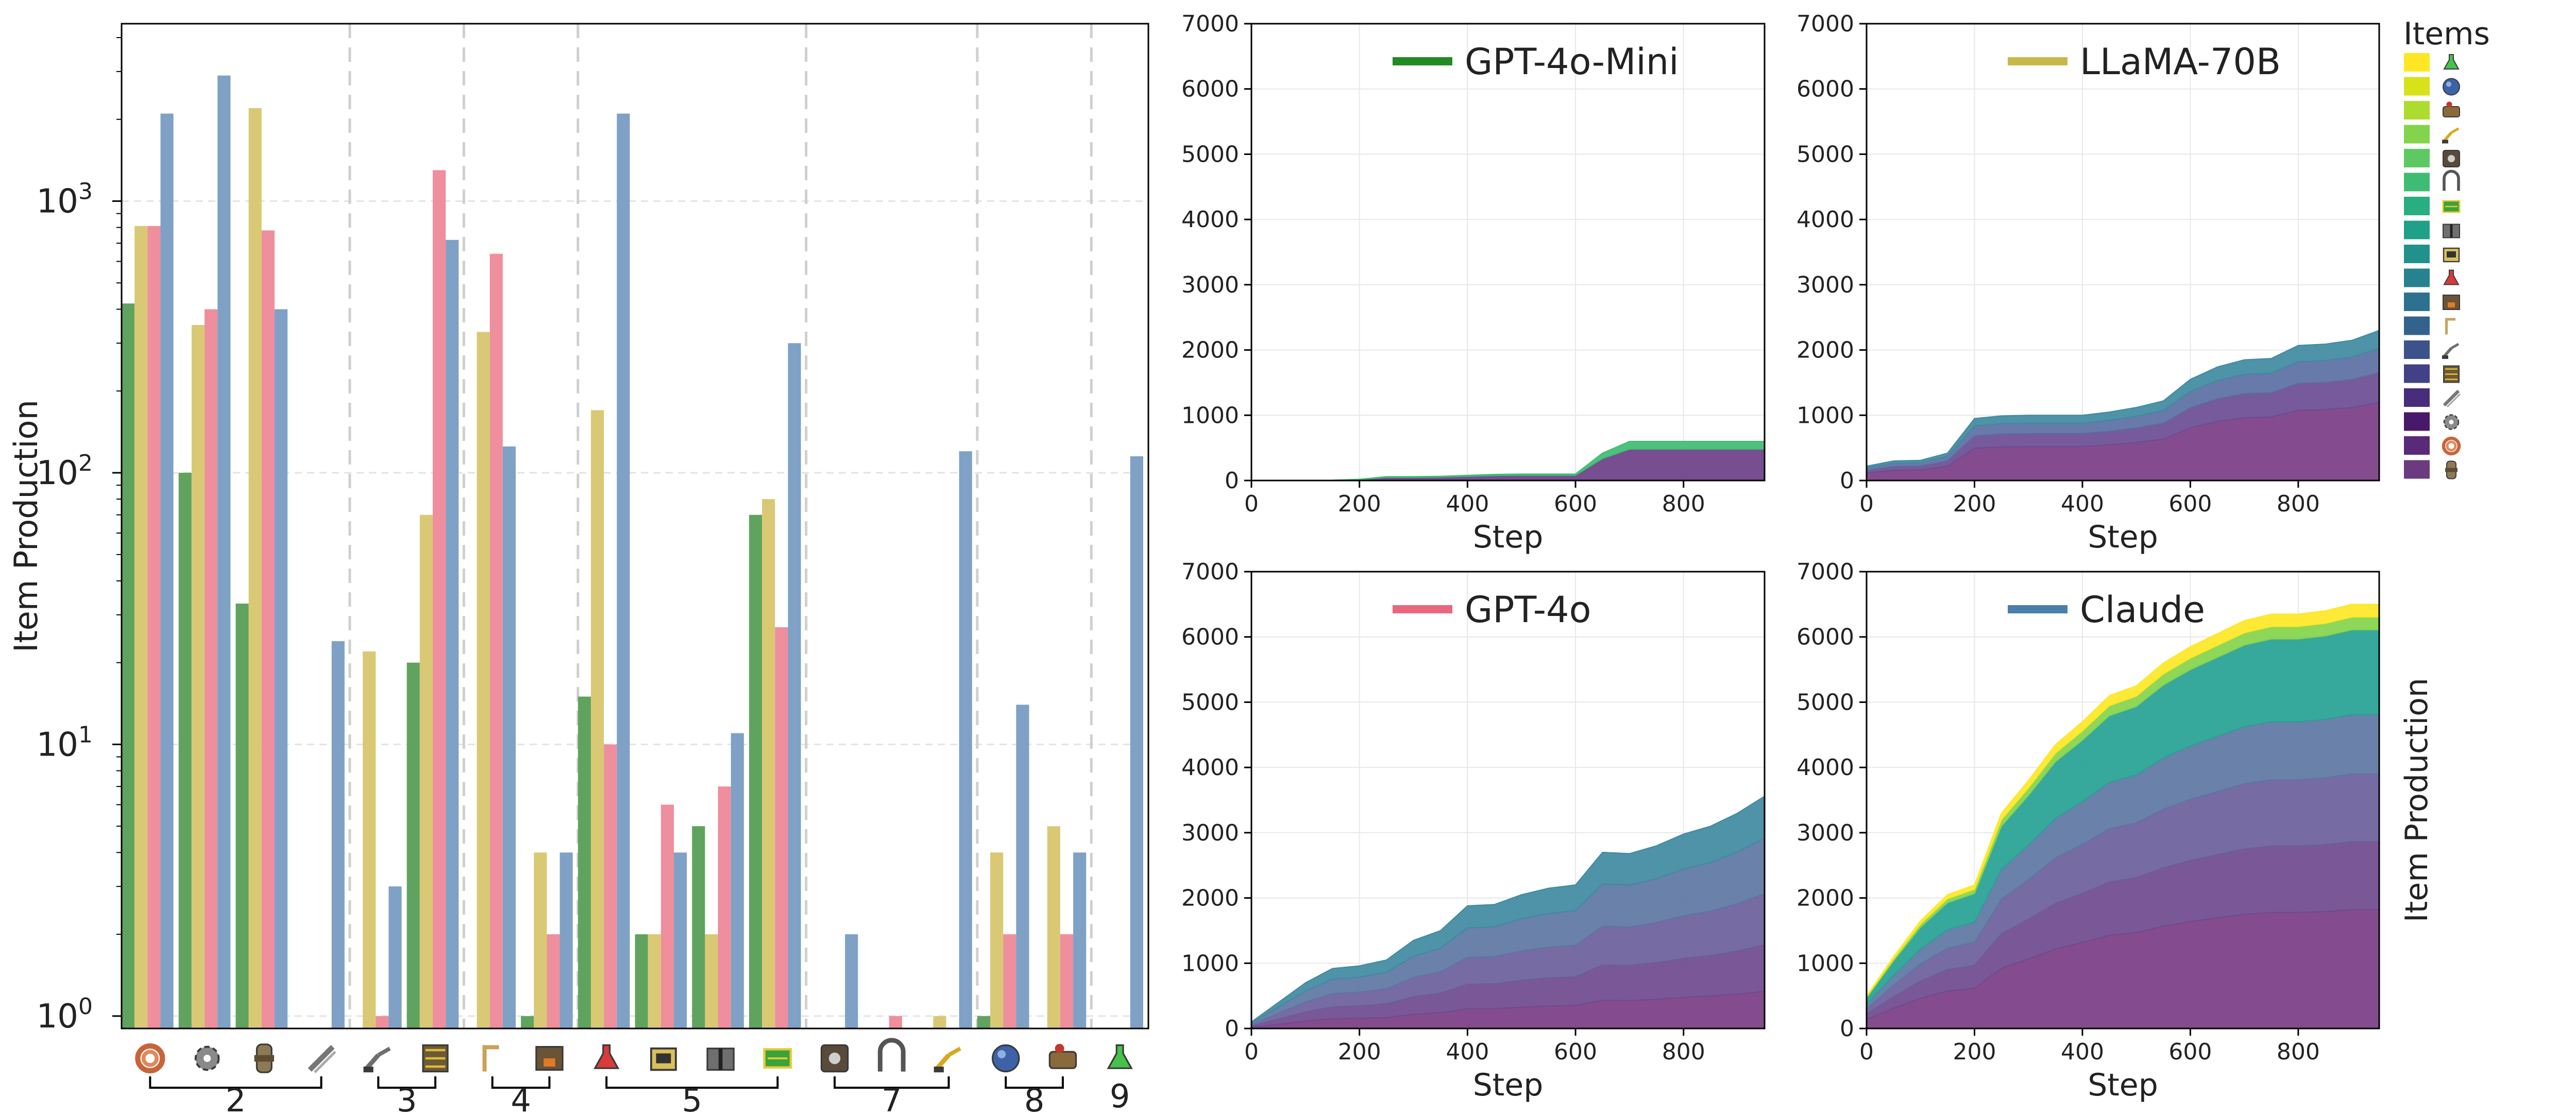 The image size is (2576, 1115). What do you see at coordinates (2446, 247) in the screenshot?
I see `items-legend: Items` at bounding box center [2446, 247].